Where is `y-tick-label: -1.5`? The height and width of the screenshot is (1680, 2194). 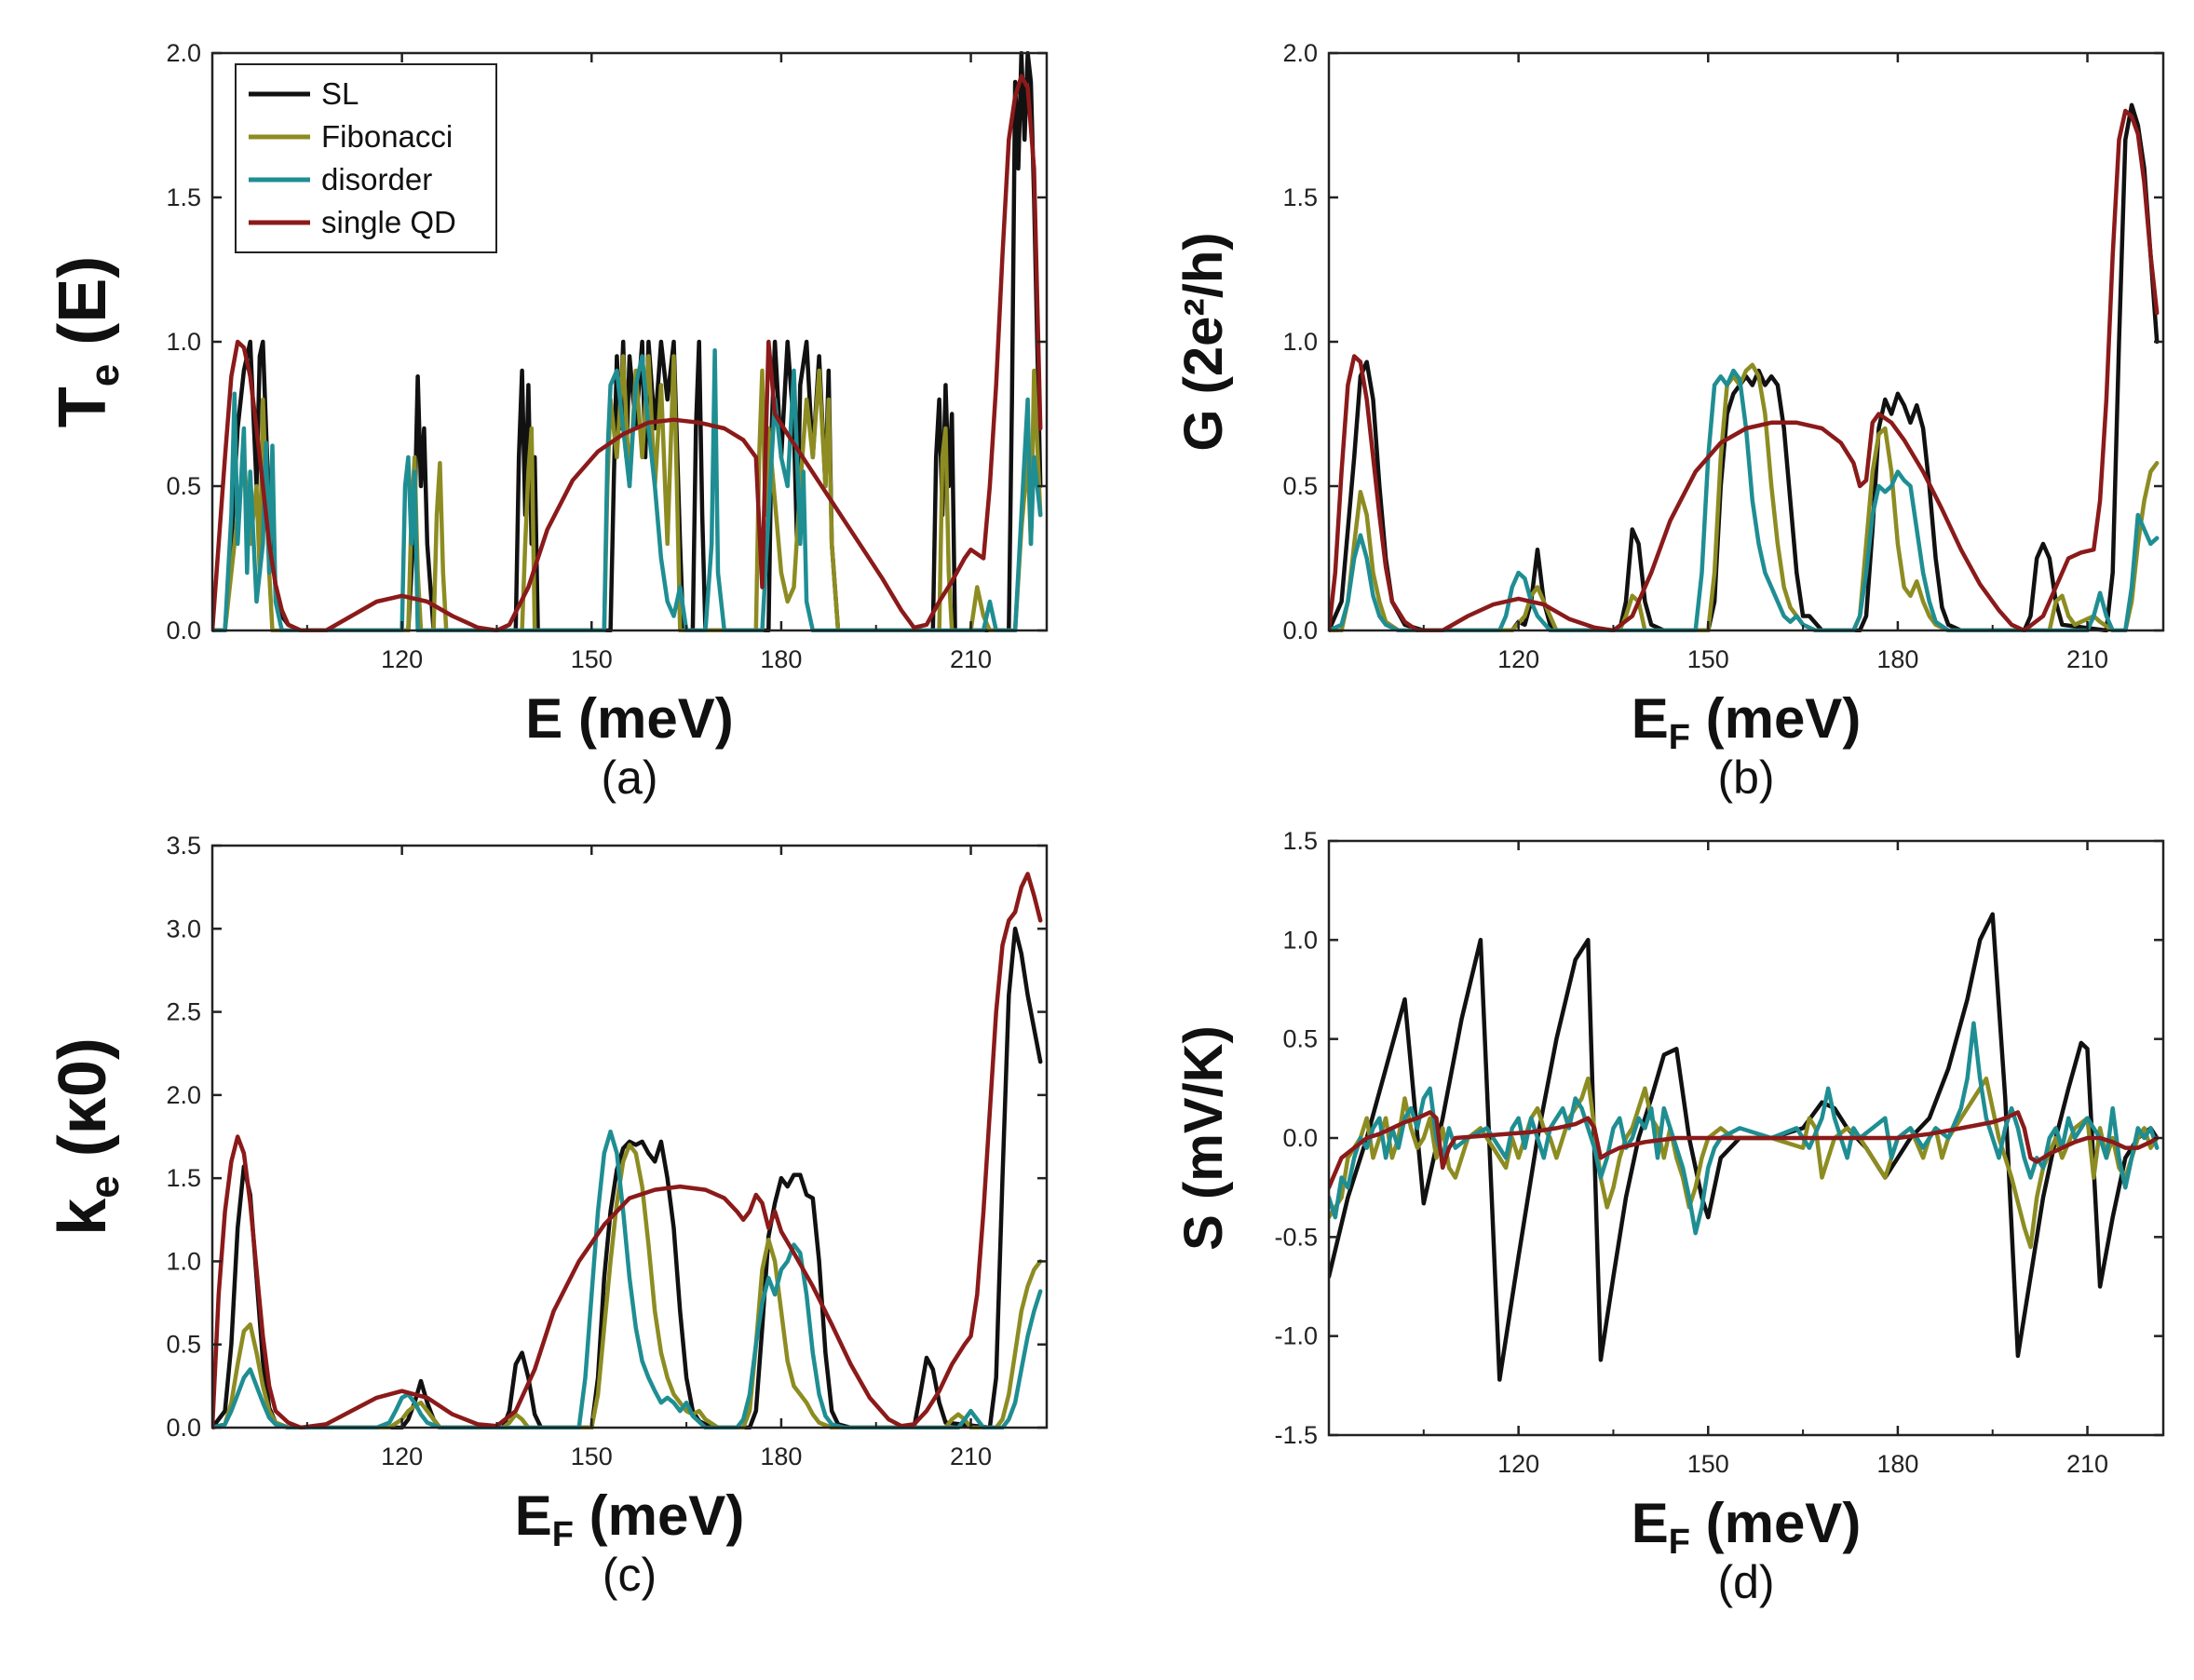 y-tick-label: -1.5 is located at coordinates (1296, 1435).